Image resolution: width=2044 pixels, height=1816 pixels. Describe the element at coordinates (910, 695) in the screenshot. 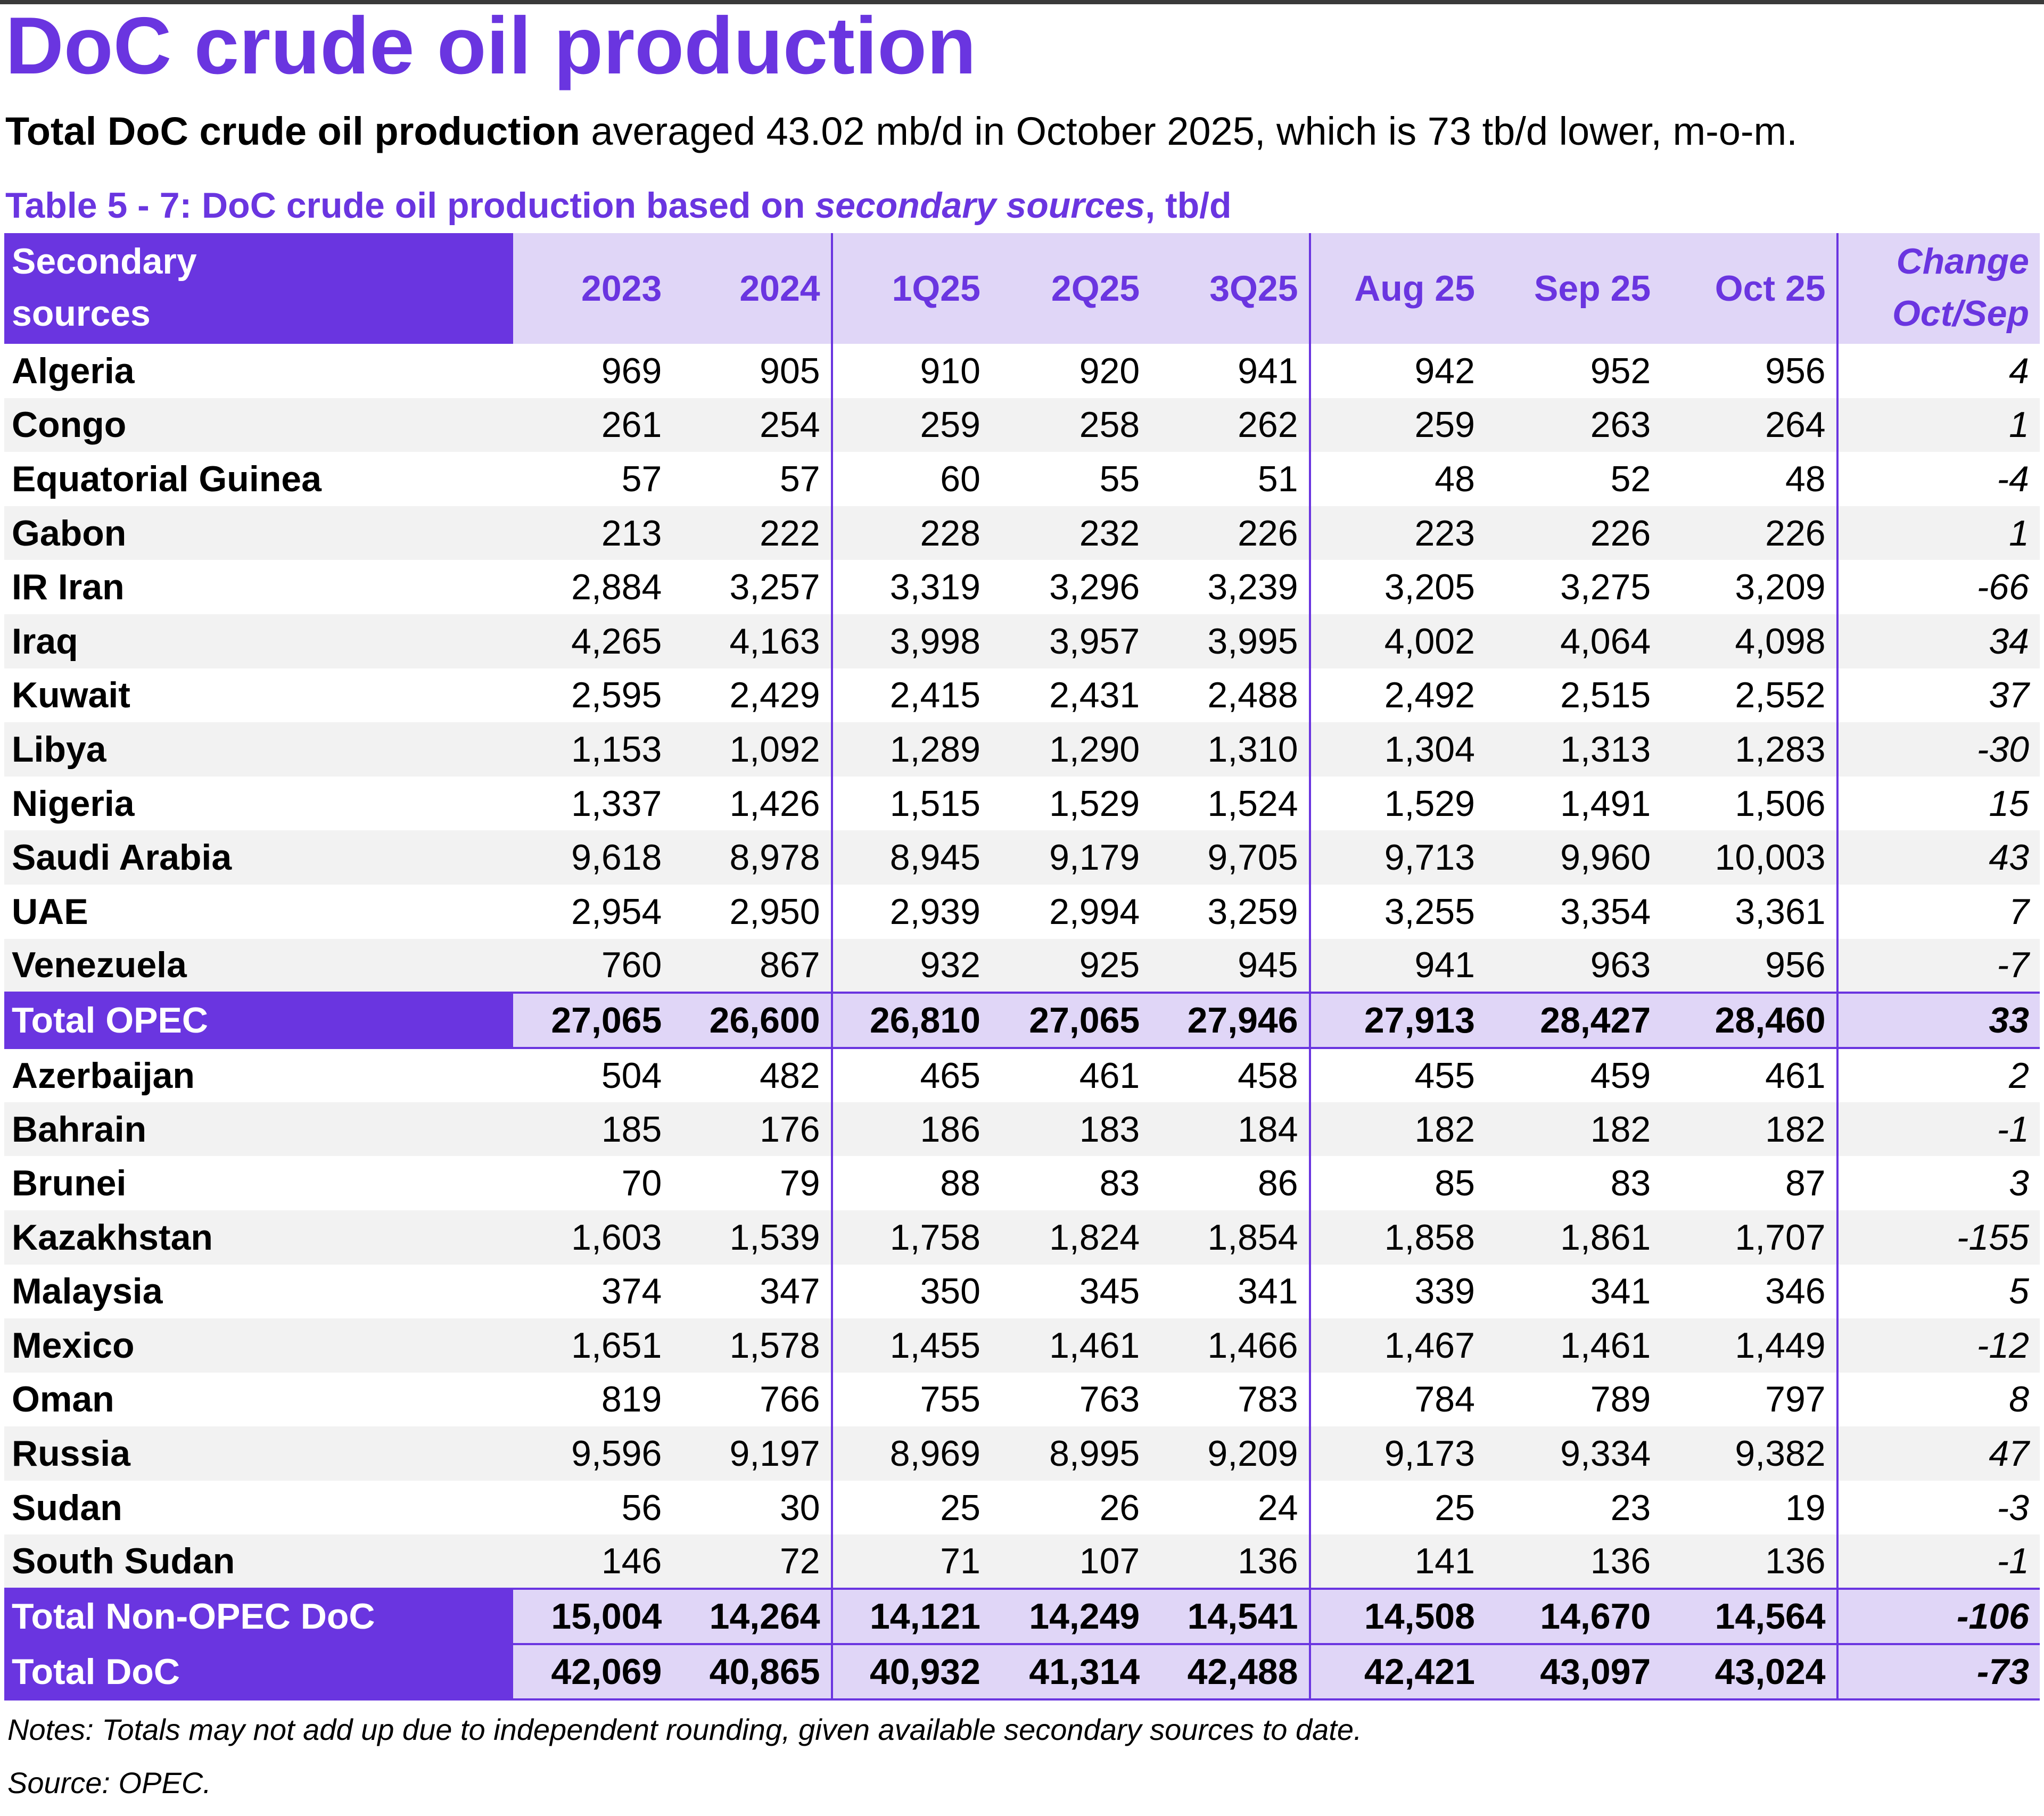

I see `cell-value: 2,415` at that location.